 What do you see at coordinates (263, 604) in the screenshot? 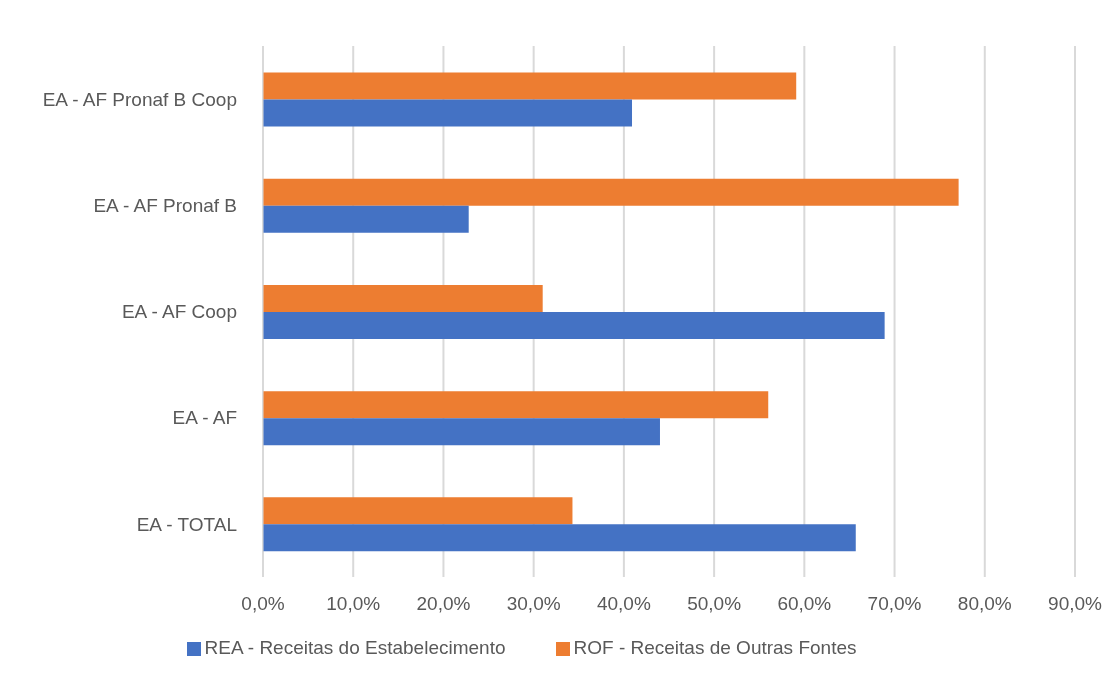
I see `x-tick-label: 0,0%` at bounding box center [263, 604].